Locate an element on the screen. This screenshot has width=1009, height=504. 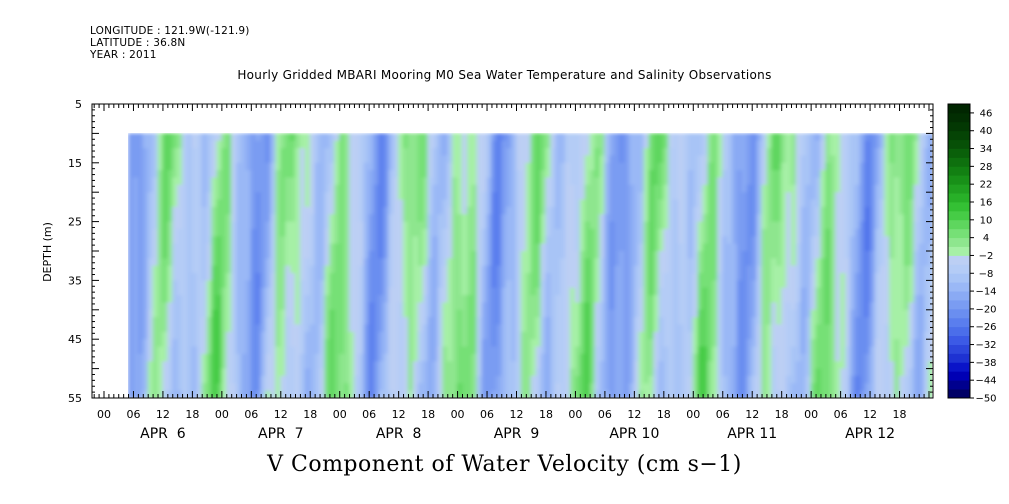
colorbar-tick-label: −26 is located at coordinates (985, 327).